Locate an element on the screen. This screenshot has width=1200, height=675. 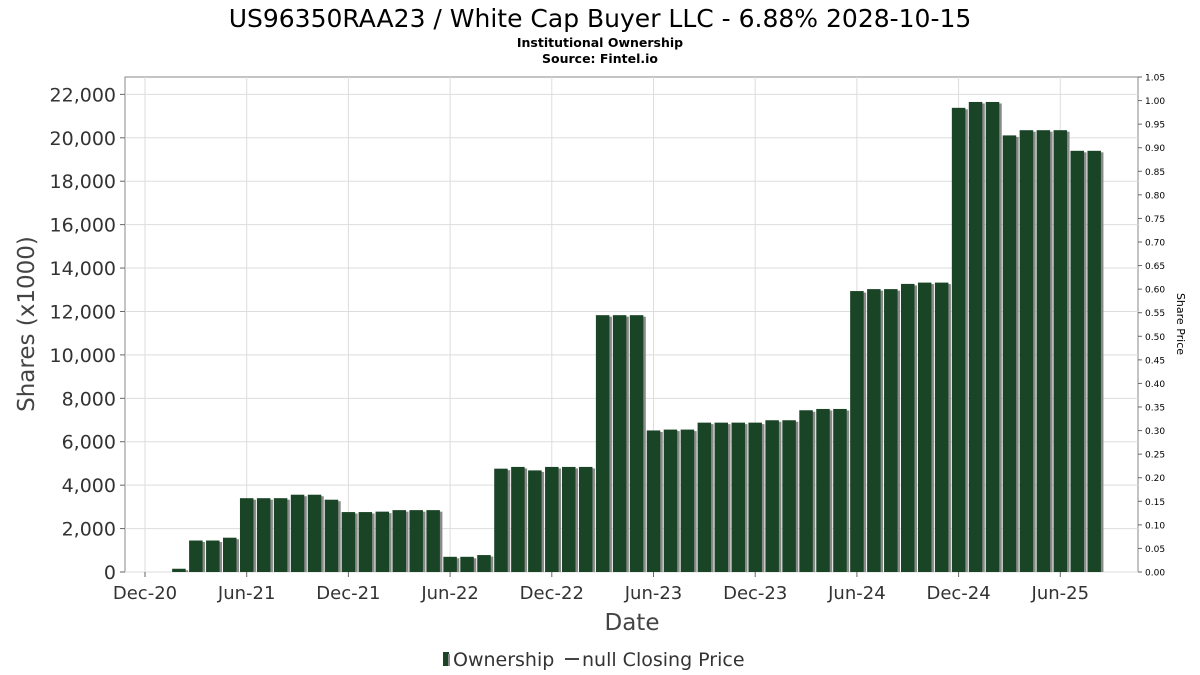
y2-tick-label: 0.05 is located at coordinates (1155, 550).